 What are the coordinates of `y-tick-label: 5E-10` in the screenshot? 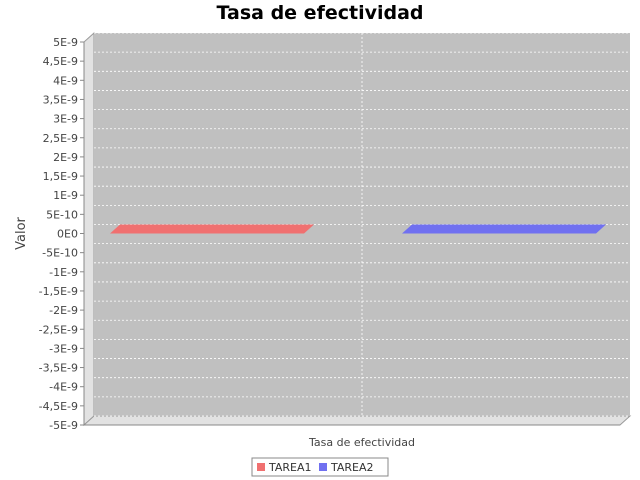 It's located at (62, 214).